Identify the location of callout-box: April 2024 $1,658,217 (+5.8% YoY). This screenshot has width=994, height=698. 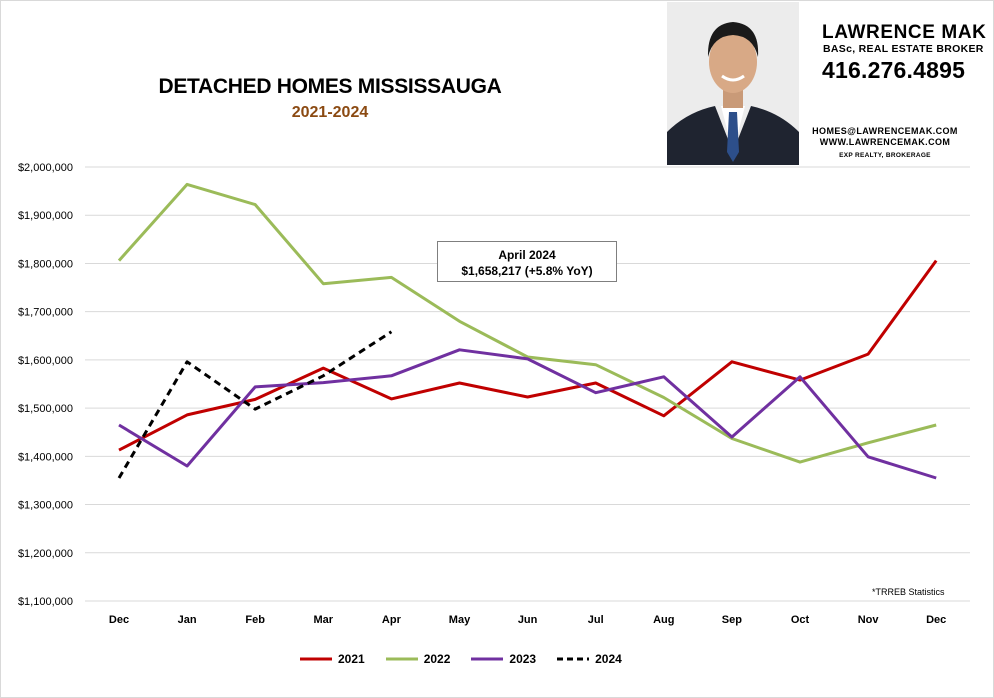
(527, 261).